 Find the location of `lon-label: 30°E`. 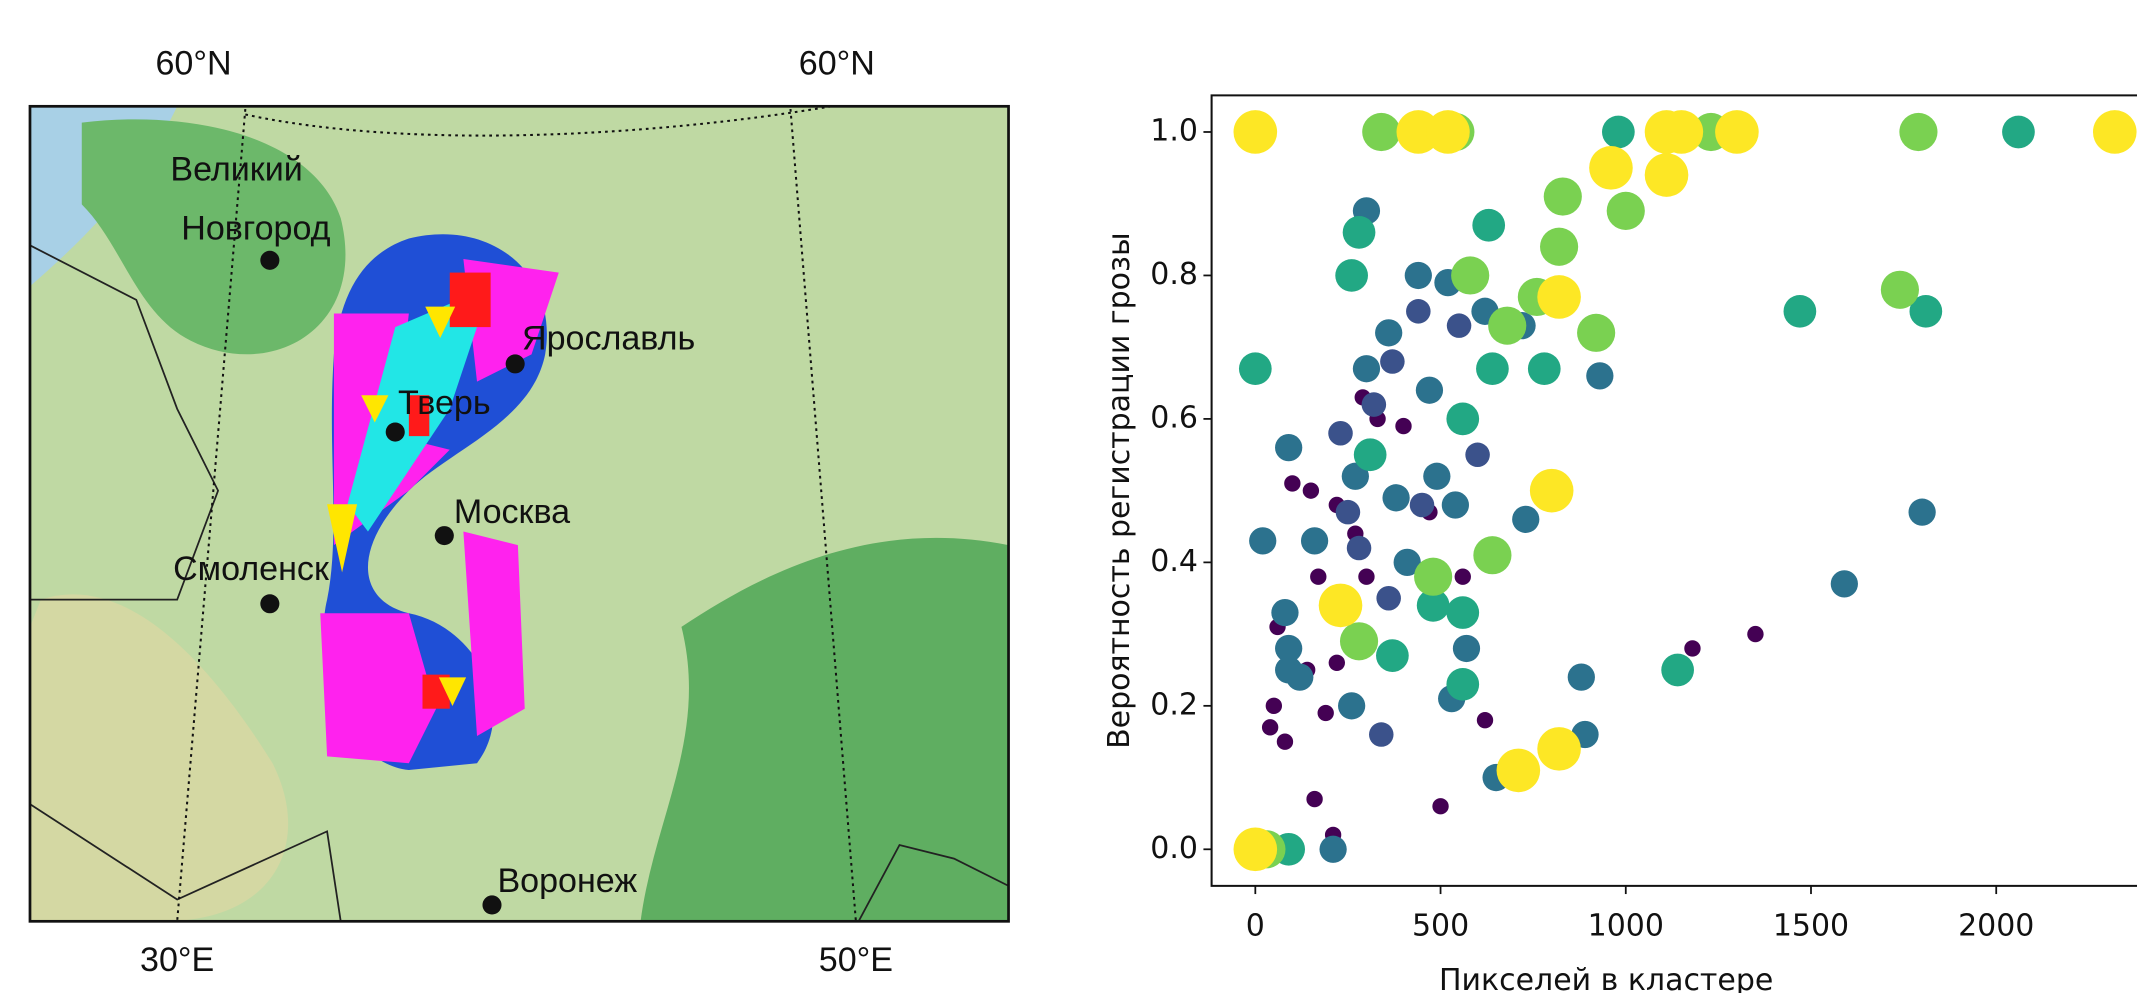

lon-label: 30°E is located at coordinates (177, 960).